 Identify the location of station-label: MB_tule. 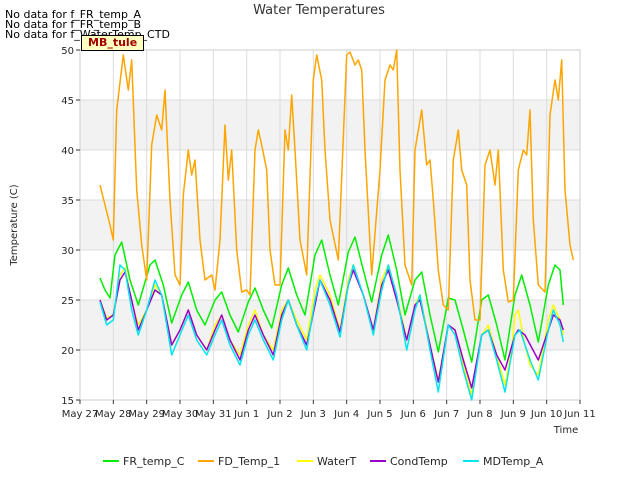
(113, 43).